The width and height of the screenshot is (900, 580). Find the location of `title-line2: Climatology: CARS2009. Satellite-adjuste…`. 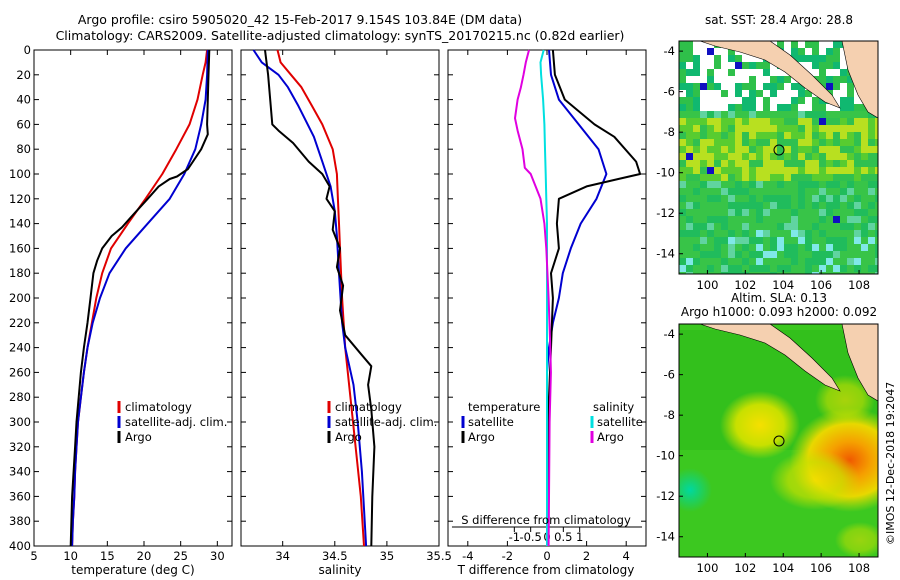

title-line2: Climatology: CARS2009. Satellite-adjuste… is located at coordinates (340, 35).